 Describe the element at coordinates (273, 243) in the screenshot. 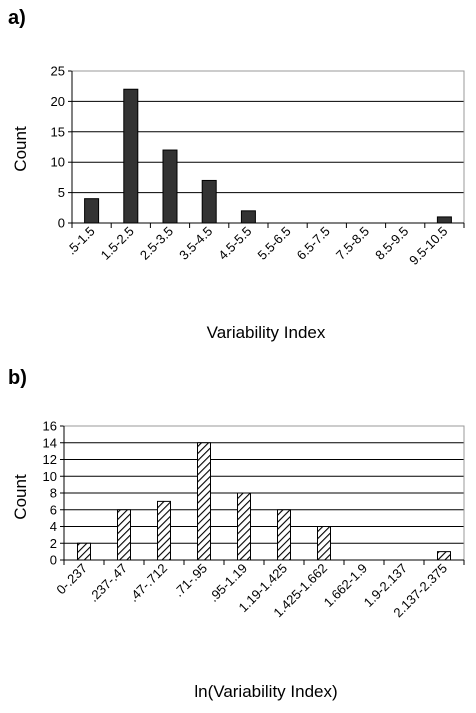

I see `x-tick-label: 5.5-6.5` at that location.